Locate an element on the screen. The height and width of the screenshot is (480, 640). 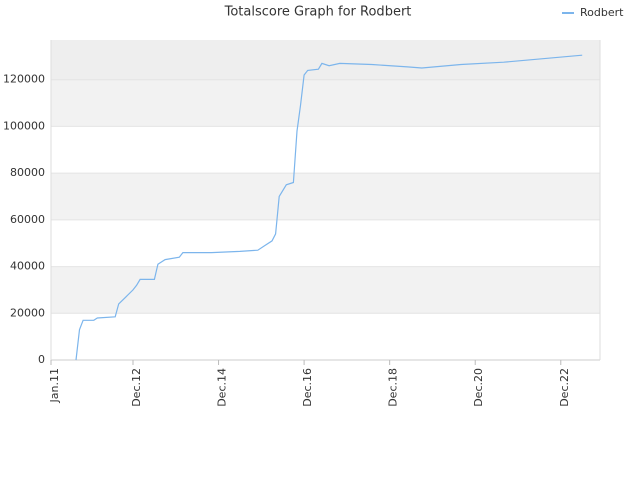
x-tick-label: Dec.14 is located at coordinates (222, 387).